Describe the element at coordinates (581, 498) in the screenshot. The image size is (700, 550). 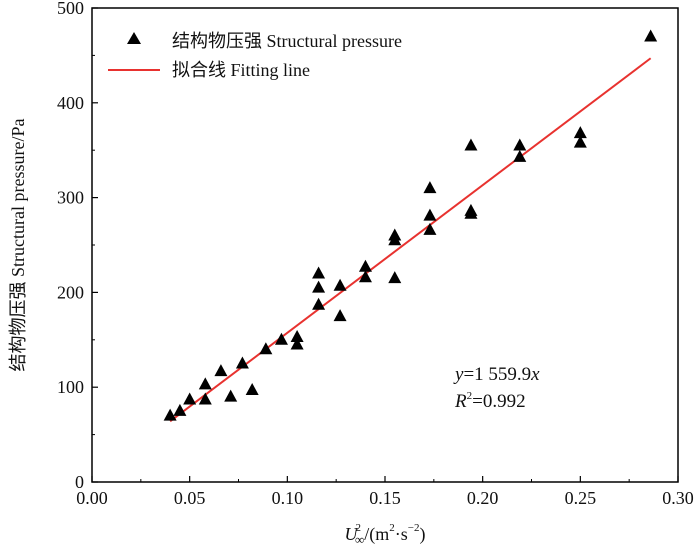
I see `x-tick-label: 0.25` at that location.